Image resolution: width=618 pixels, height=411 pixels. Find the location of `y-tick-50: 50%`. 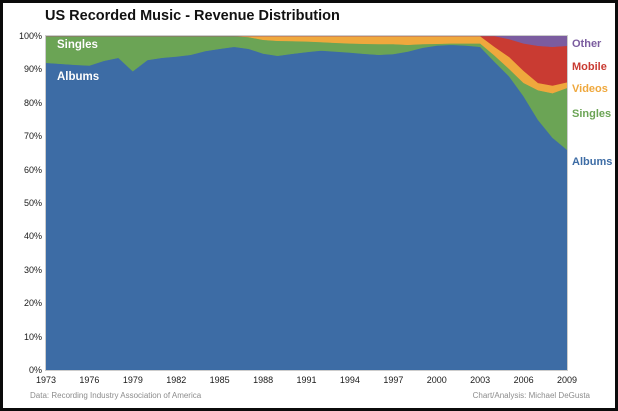

y-tick-50: 50% is located at coordinates (32, 203).